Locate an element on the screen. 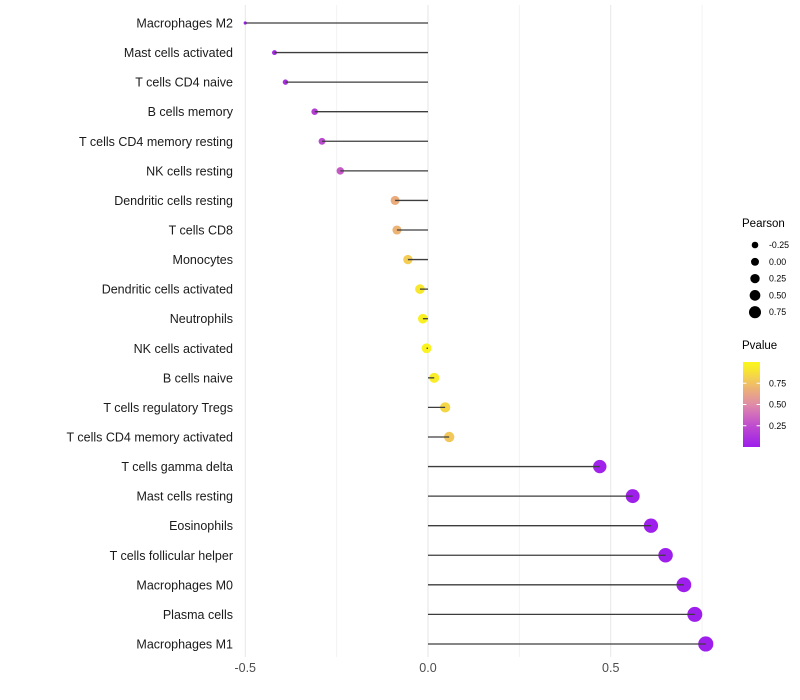 The width and height of the screenshot is (800, 700). row-label: B cells memory is located at coordinates (191, 112).